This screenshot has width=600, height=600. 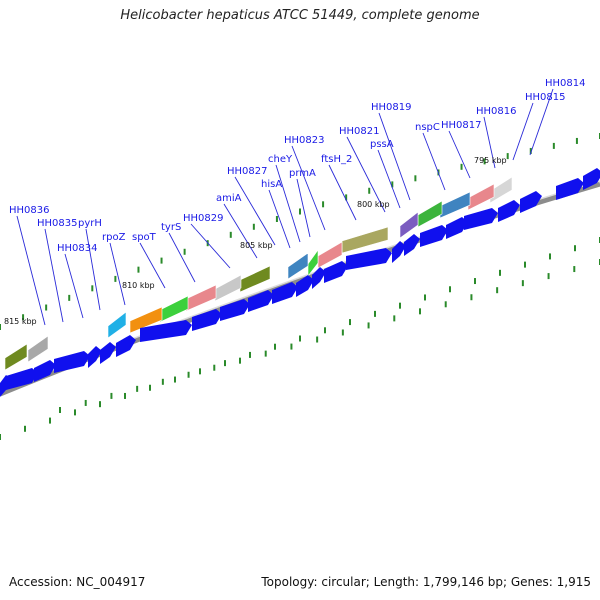 What do you see at coordinates (545, 97) in the screenshot?
I see `gene-label: HH0815` at bounding box center [545, 97].